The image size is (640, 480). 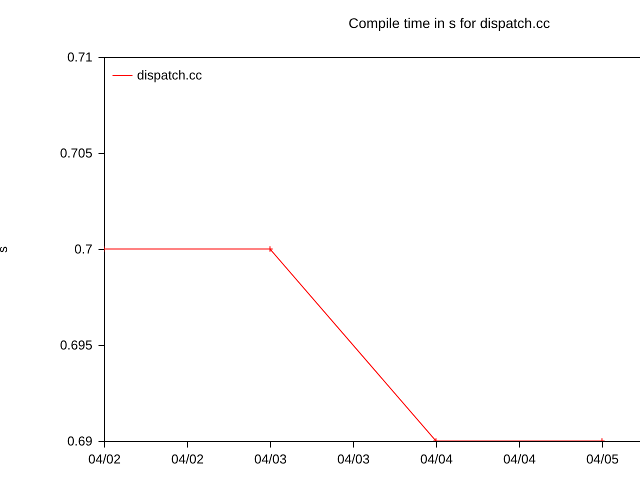 What do you see at coordinates (79, 57) in the screenshot?
I see `y-tick-label: 0.71` at bounding box center [79, 57].